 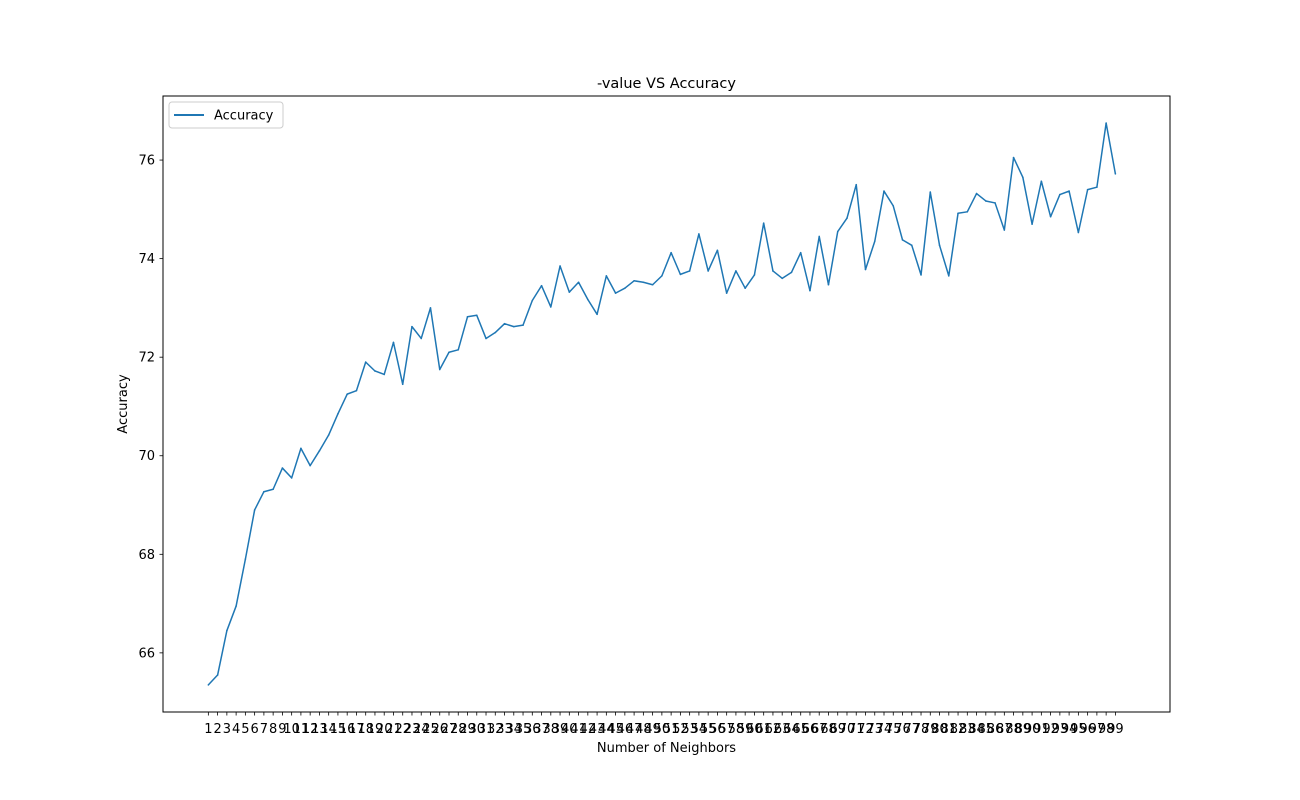 I want to click on x-tick-label: 76, so click(x=902, y=729).